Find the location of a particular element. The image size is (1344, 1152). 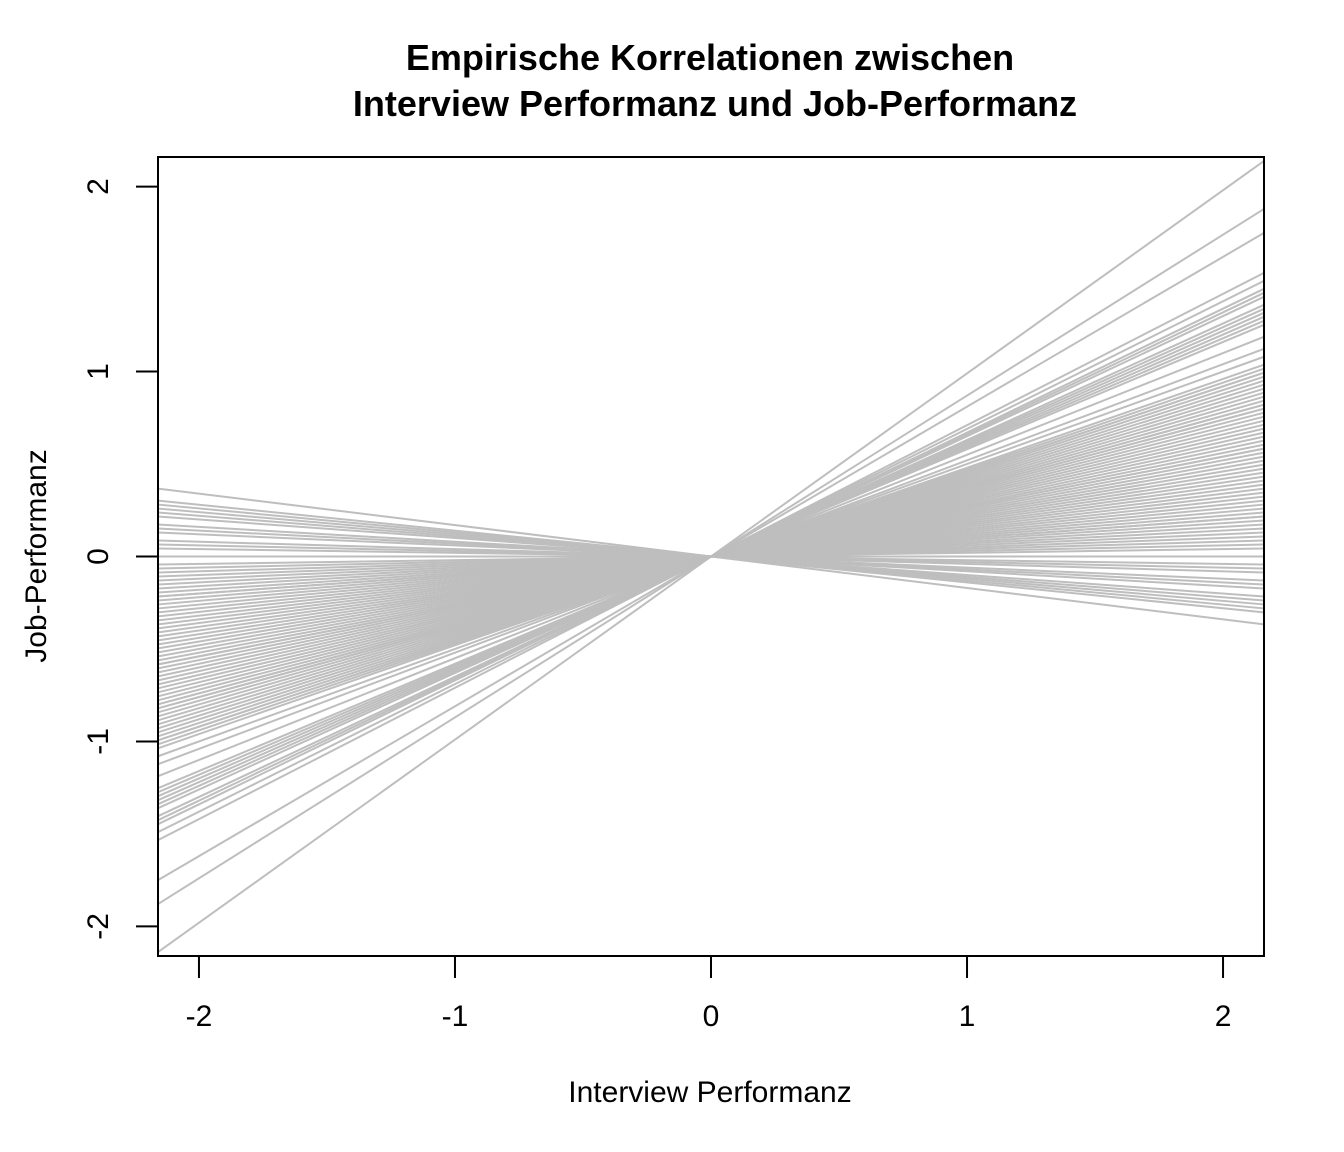

y-tick-label-0: -2 is located at coordinates (98, 926).